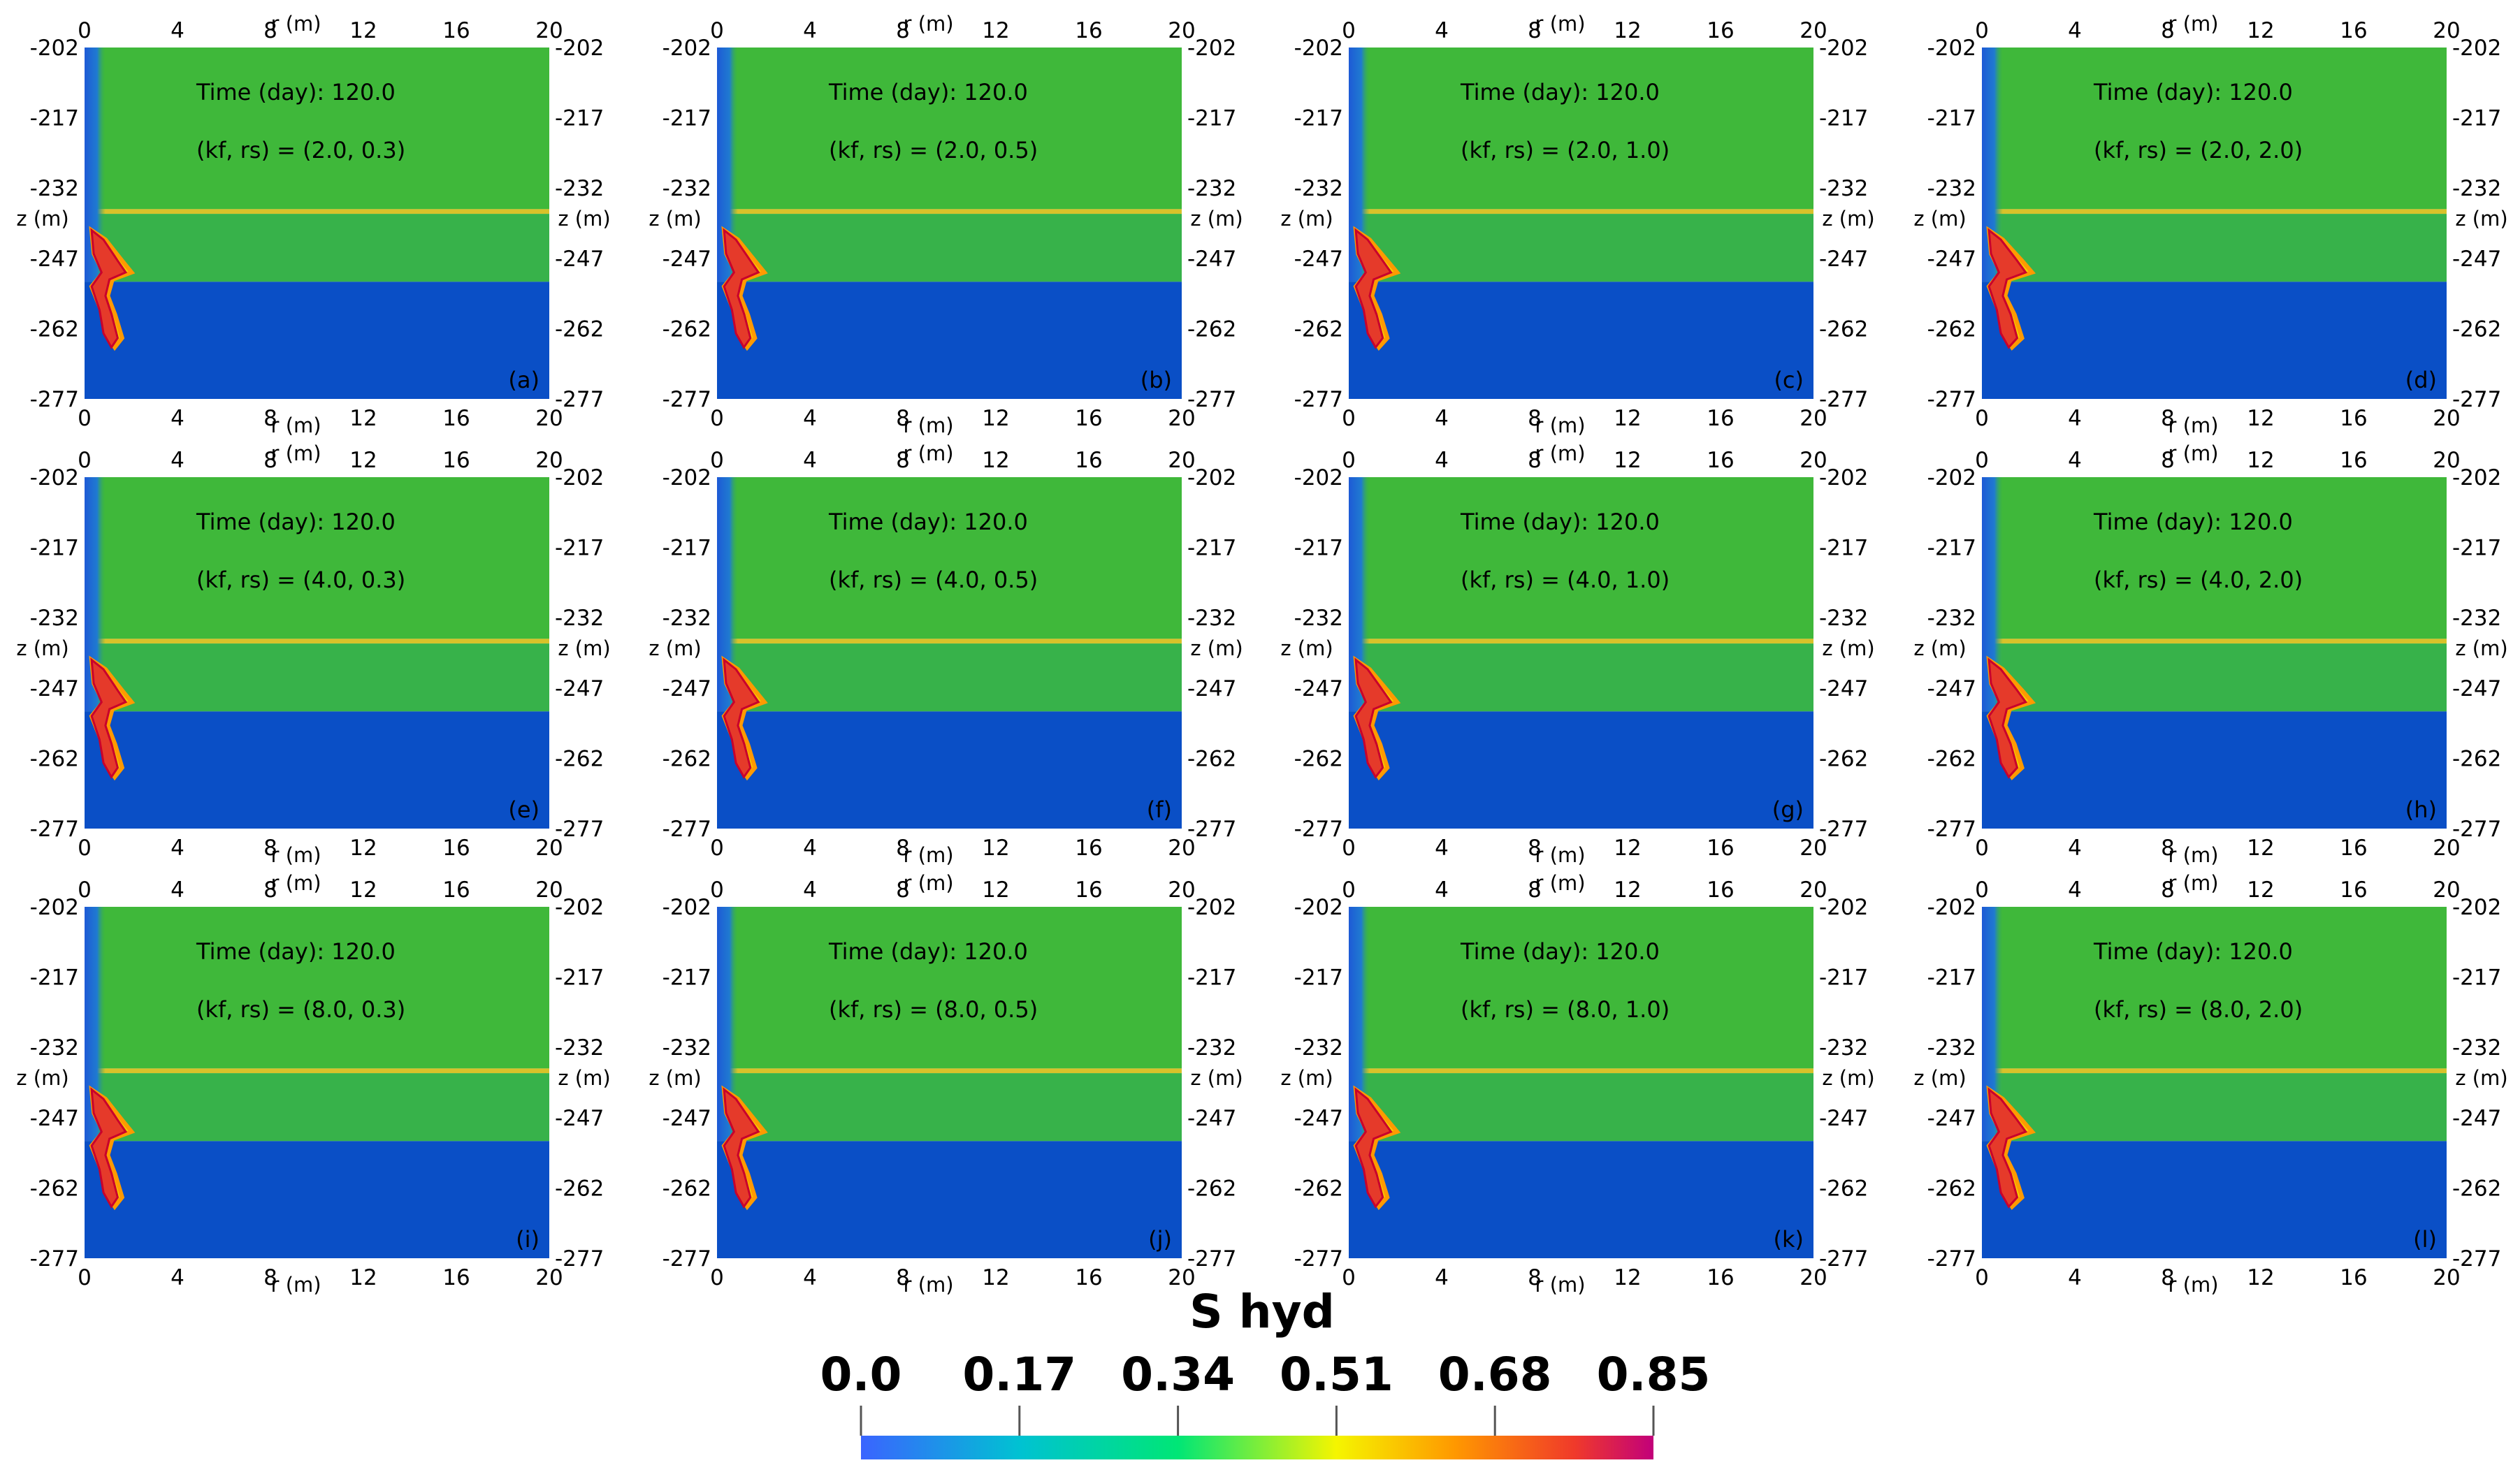 The width and height of the screenshot is (2520, 1479). Describe the element at coordinates (1257, 1447) in the screenshot. I see `colorbar-gradient` at that location.